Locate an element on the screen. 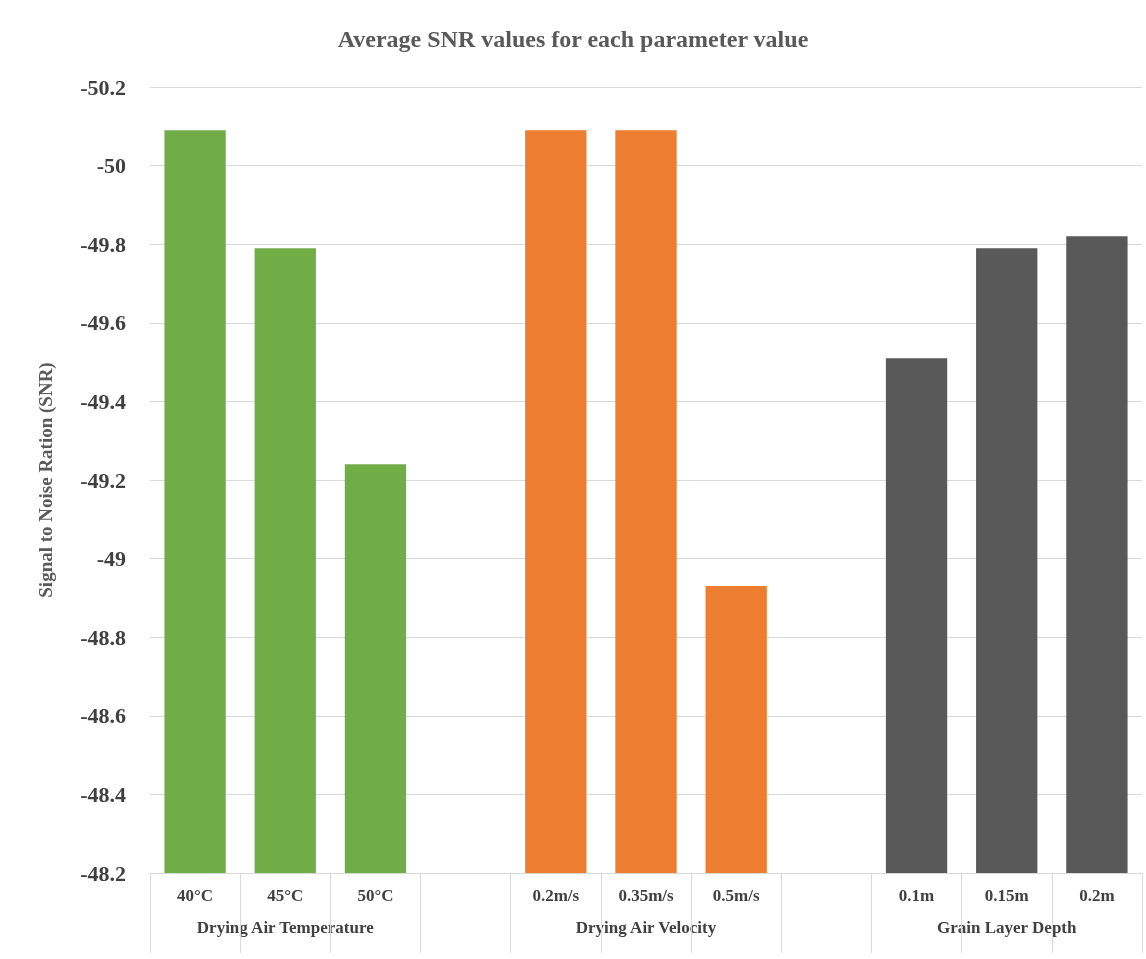 The image size is (1146, 959). y-tick-label: -48.8 is located at coordinates (103, 637).